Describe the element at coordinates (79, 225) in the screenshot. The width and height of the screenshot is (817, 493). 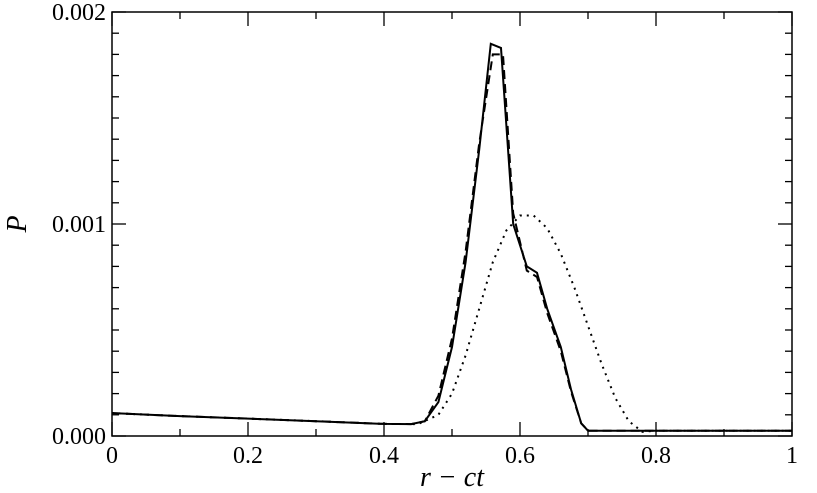
I see `y-tick-label: 0.001` at that location.